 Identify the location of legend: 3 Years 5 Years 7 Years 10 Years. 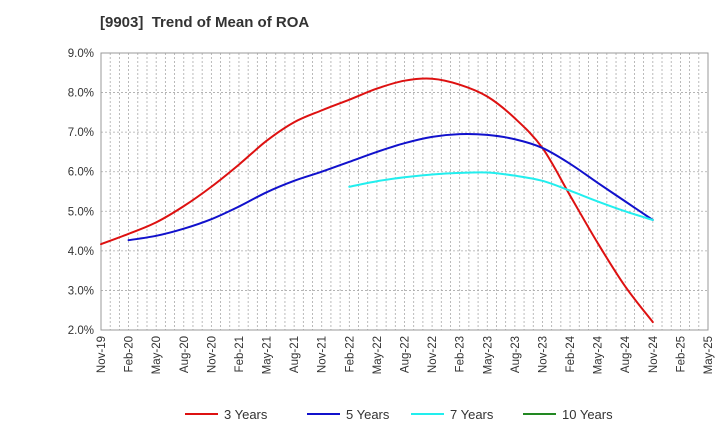
(399, 414).